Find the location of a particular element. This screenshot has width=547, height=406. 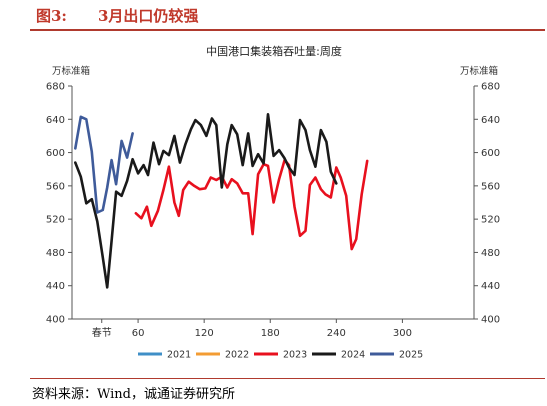

x-tick-label: 180 is located at coordinates (270, 333).